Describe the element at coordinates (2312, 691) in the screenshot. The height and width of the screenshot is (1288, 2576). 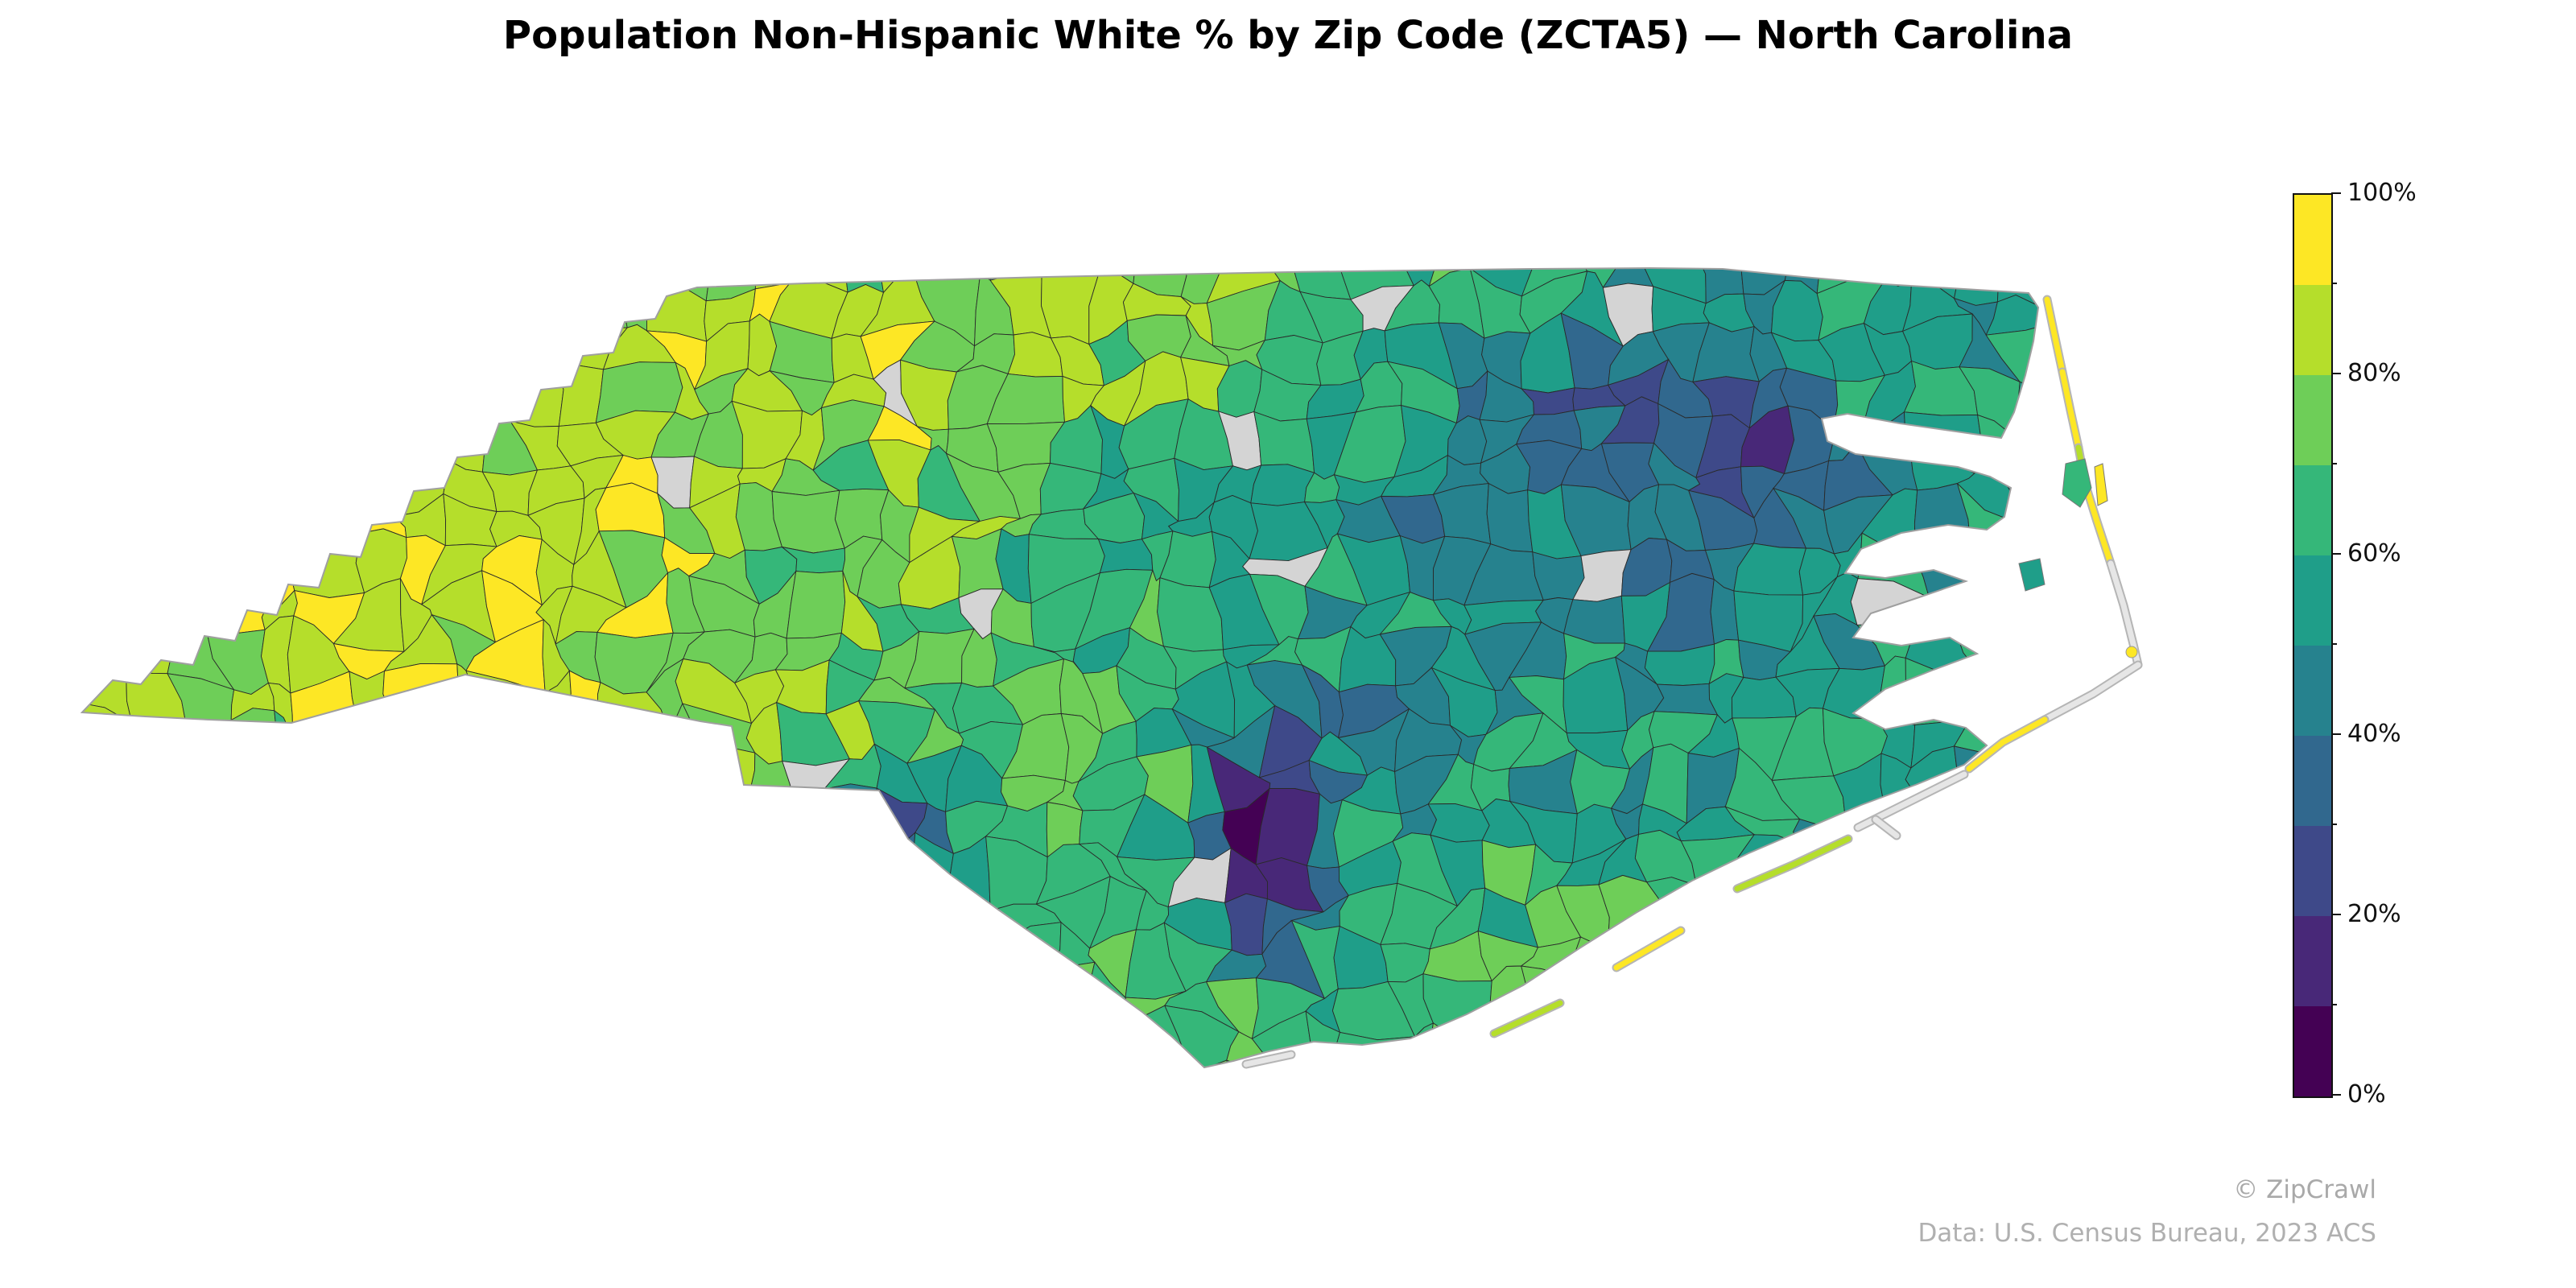
I see `colorbar-segment` at that location.